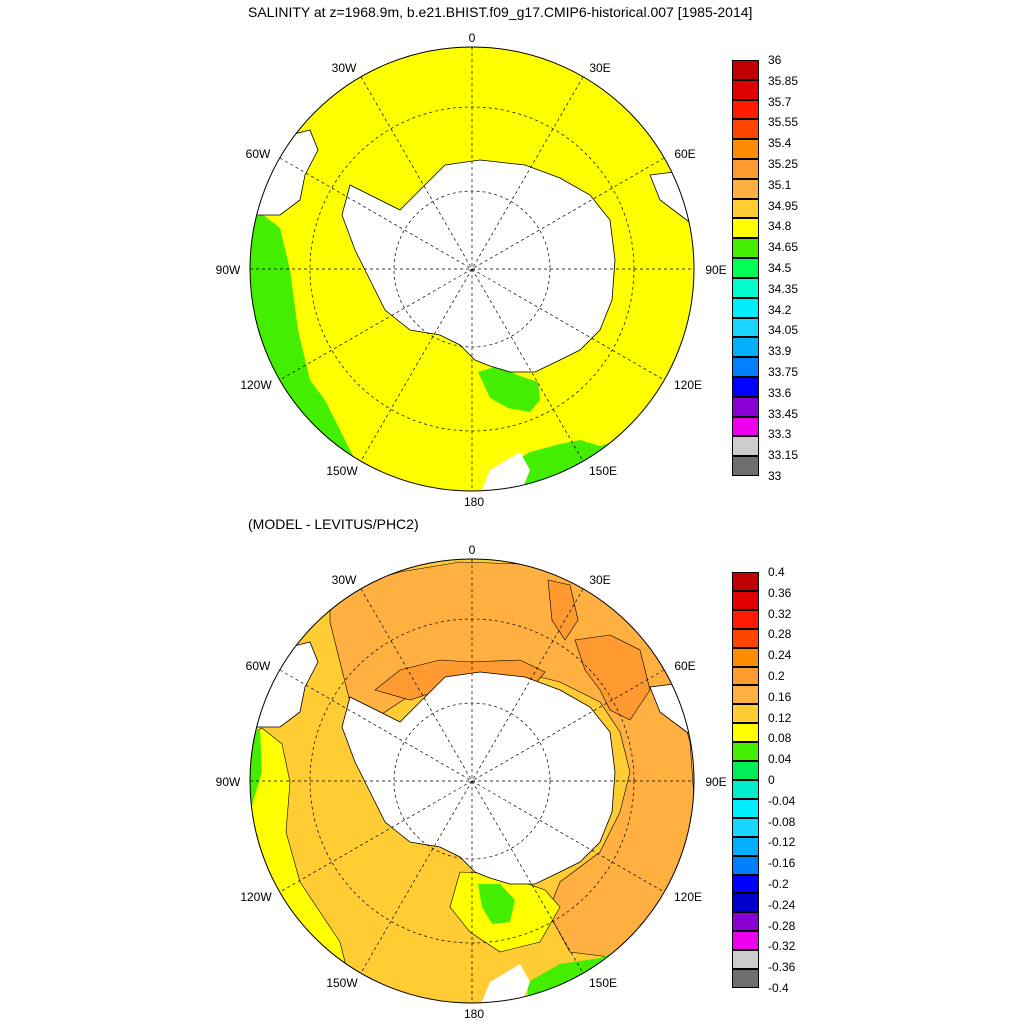 The height and width of the screenshot is (1024, 1024). I want to click on new-zealand-landmass, so click(505, 471).